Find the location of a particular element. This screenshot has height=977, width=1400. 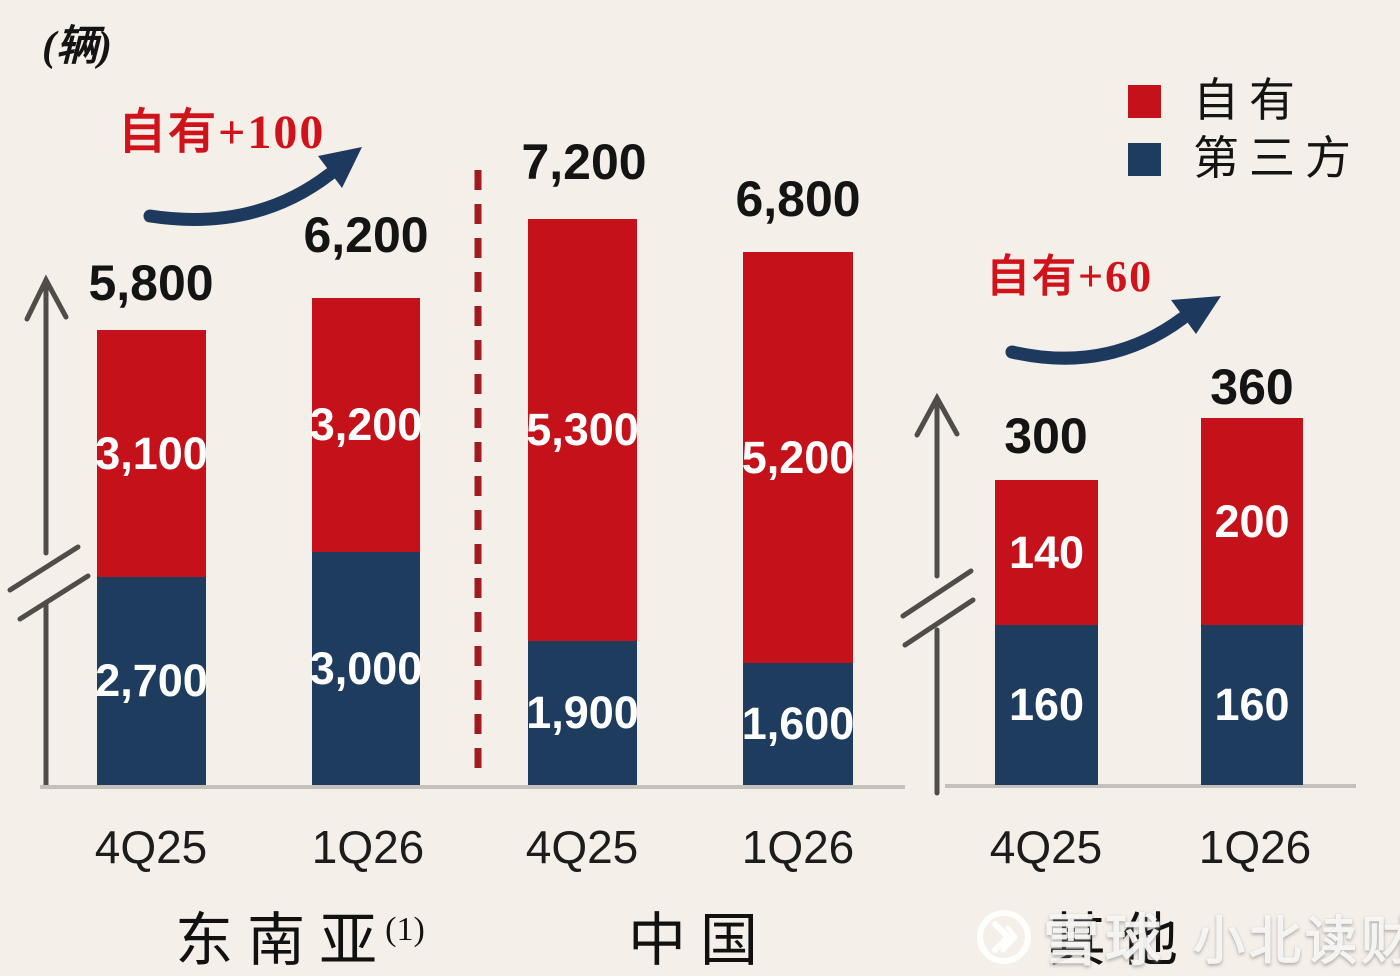

segment-value: 3,000 is located at coordinates (366, 668).